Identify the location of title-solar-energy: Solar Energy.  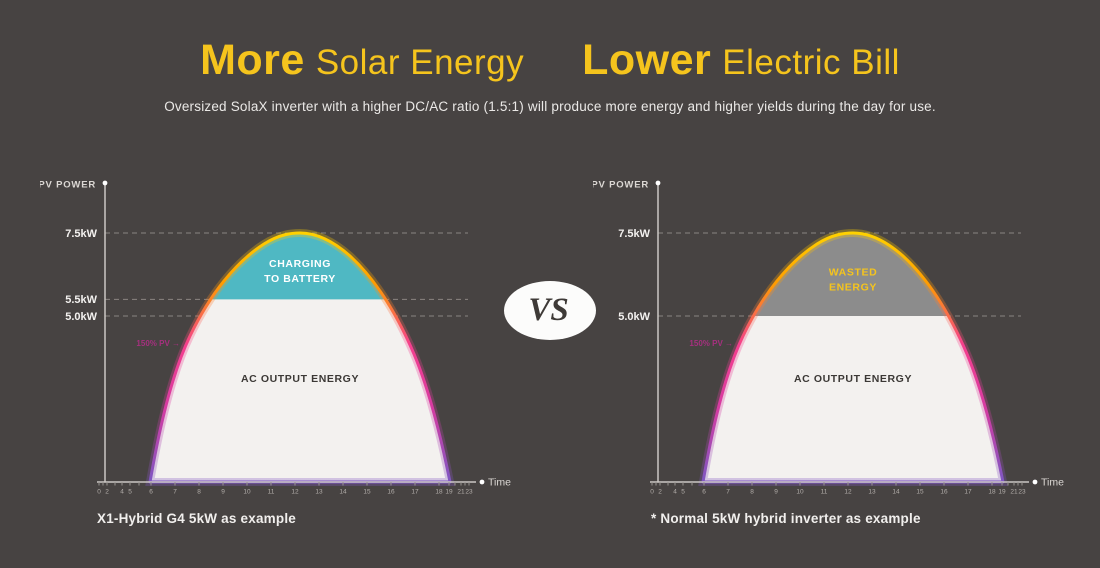
(420, 62).